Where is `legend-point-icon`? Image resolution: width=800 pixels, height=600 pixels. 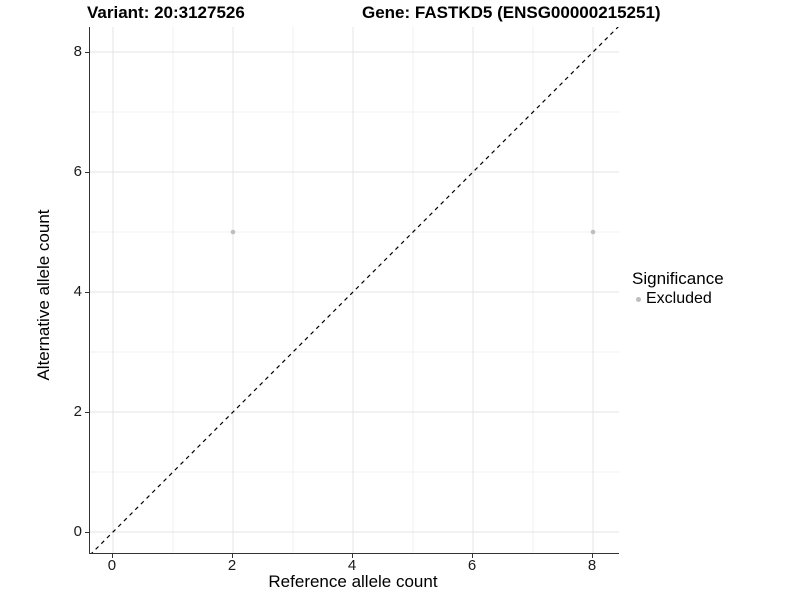 legend-point-icon is located at coordinates (638, 299).